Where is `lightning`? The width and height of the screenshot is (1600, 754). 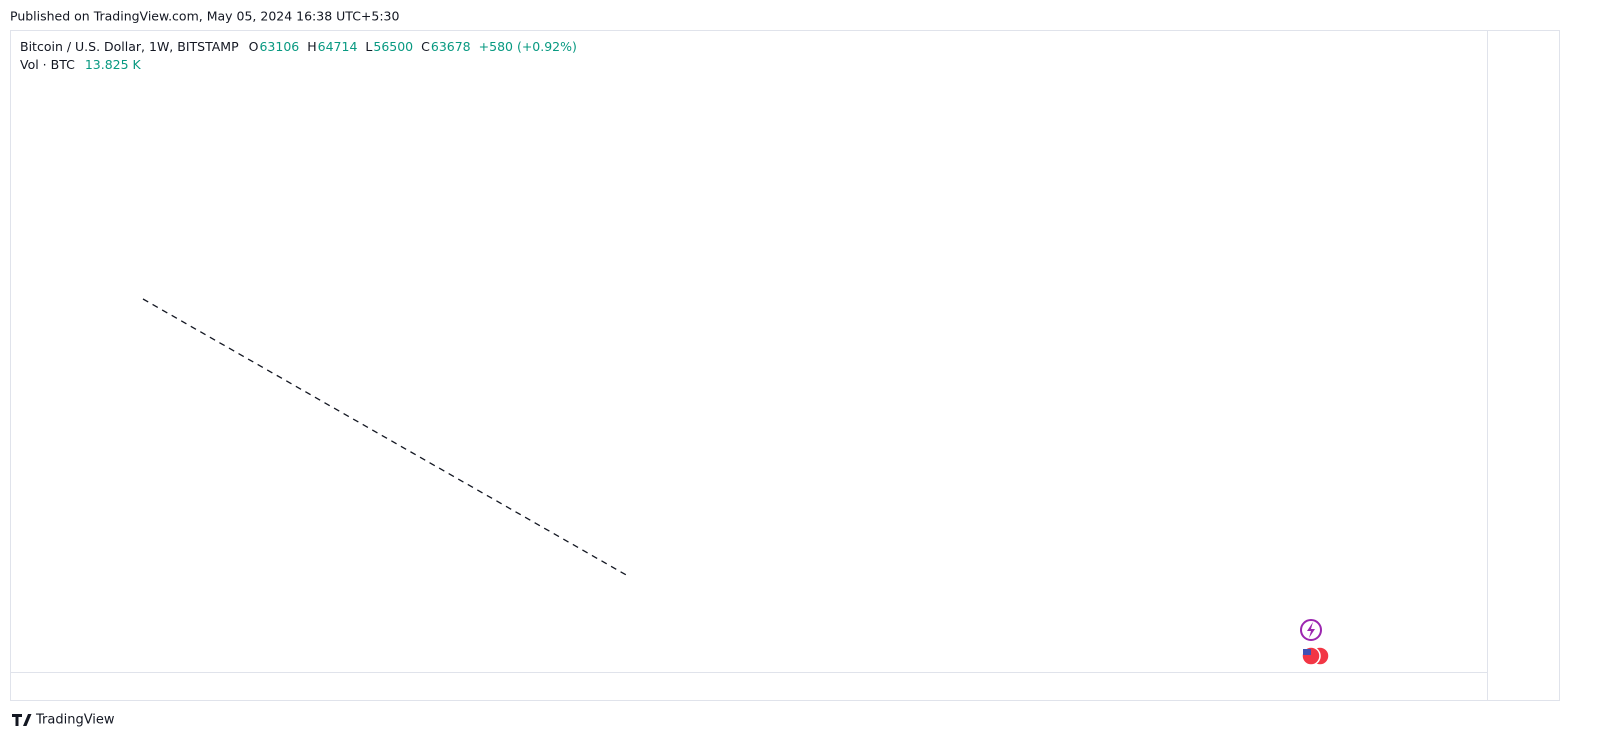
lightning is located at coordinates (1311, 630).